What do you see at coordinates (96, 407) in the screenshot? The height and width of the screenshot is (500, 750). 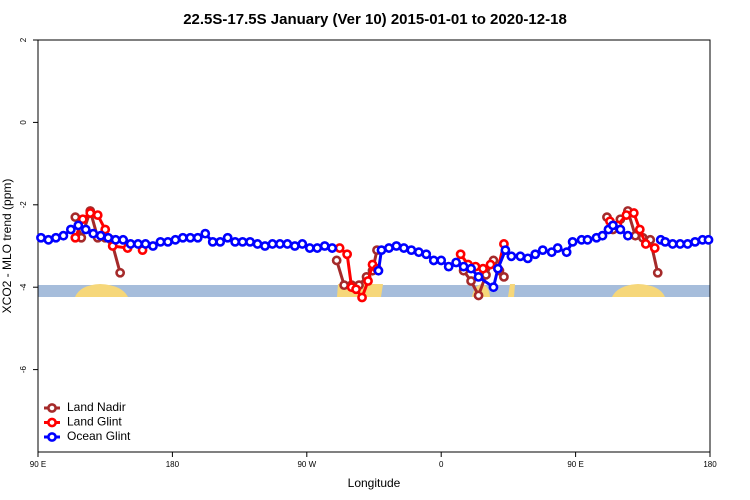 I see `legend-label: Land Nadir` at bounding box center [96, 407].